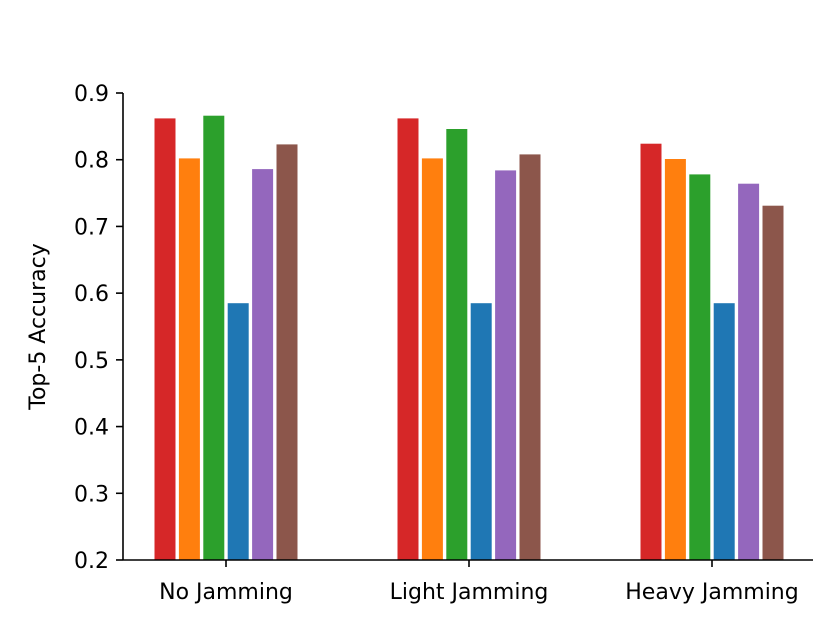  What do you see at coordinates (91, 494) in the screenshot?
I see `y-tick-label: 0.3` at bounding box center [91, 494].